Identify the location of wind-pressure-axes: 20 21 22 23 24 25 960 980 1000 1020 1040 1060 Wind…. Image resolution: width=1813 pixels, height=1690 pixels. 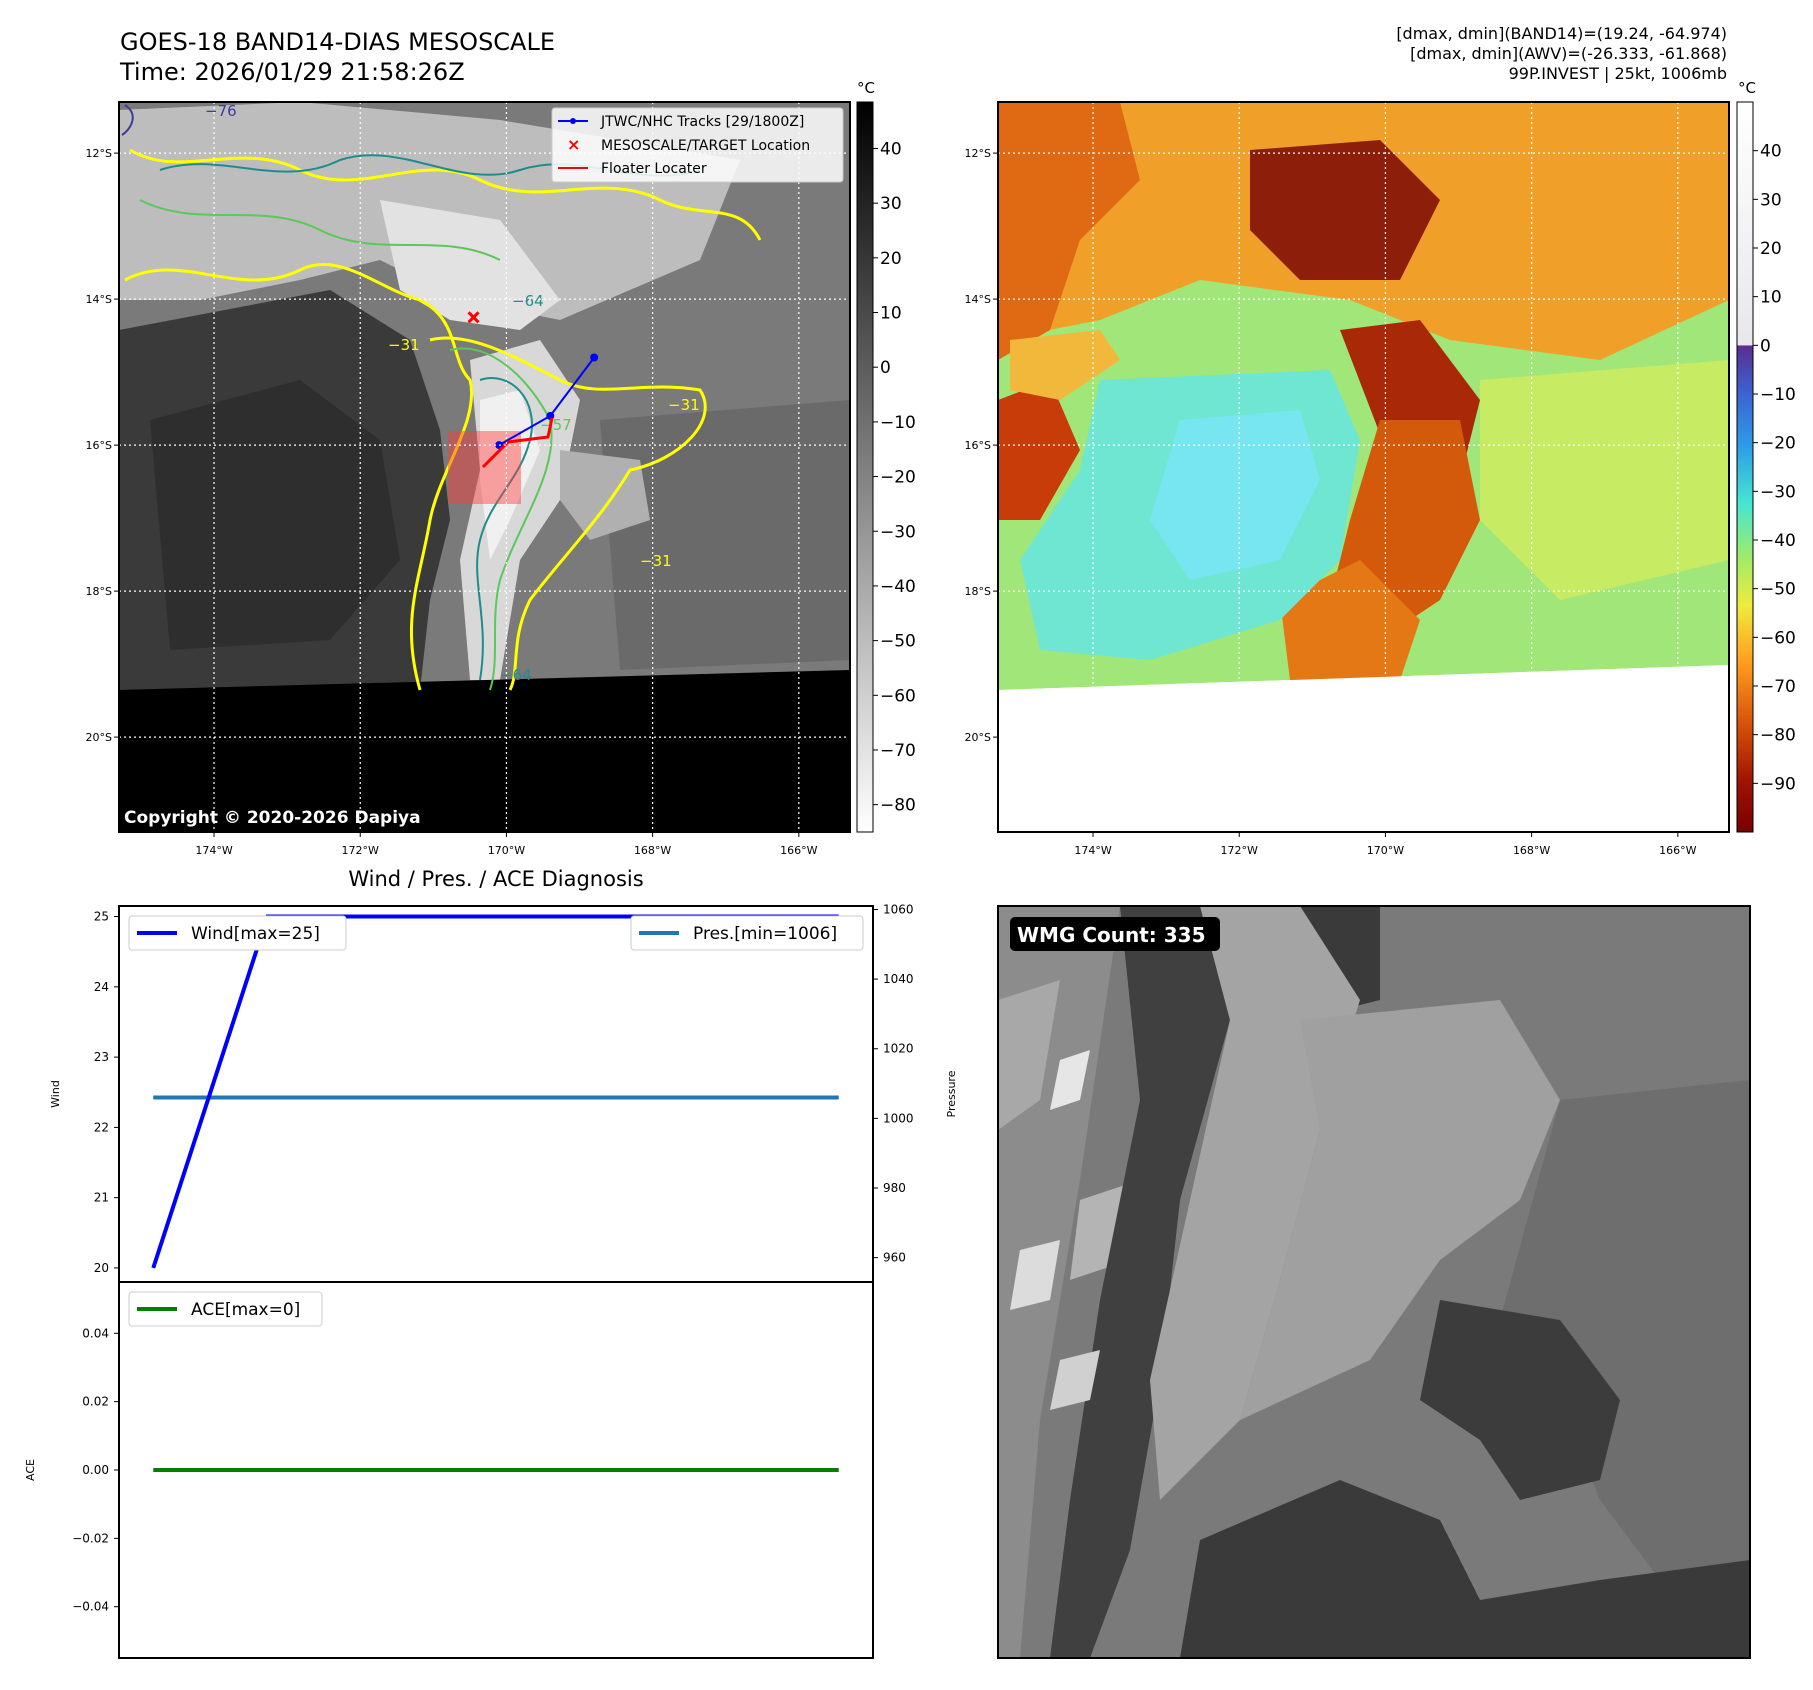
(503, 1092).